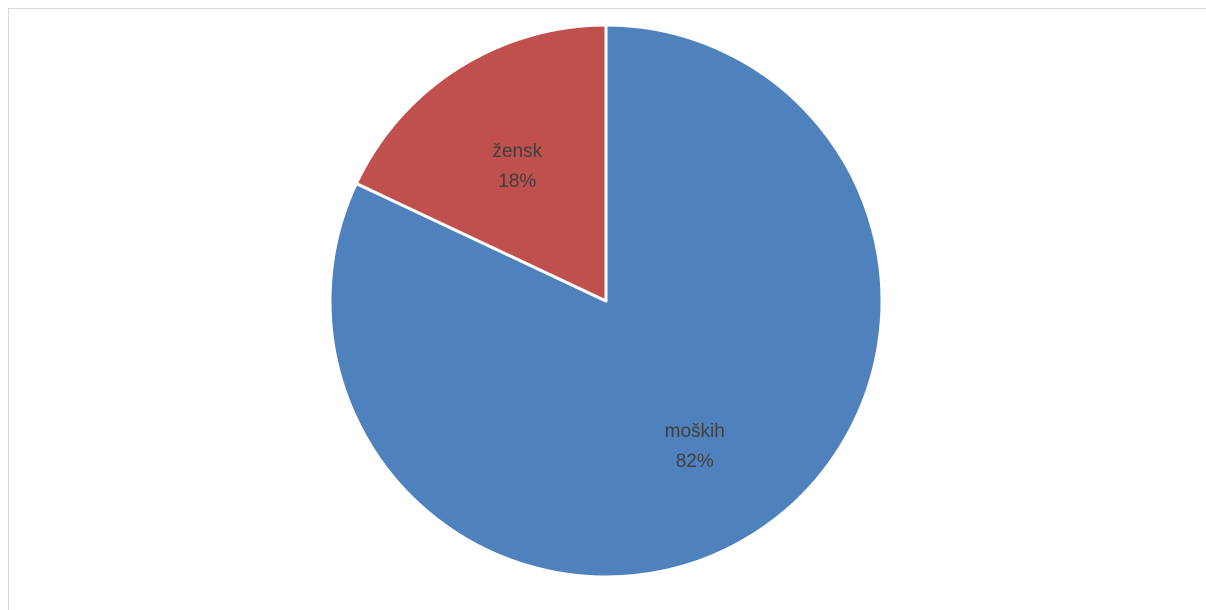 The image size is (1206, 610). I want to click on pie-slice-label-1: moških, so click(695, 431).